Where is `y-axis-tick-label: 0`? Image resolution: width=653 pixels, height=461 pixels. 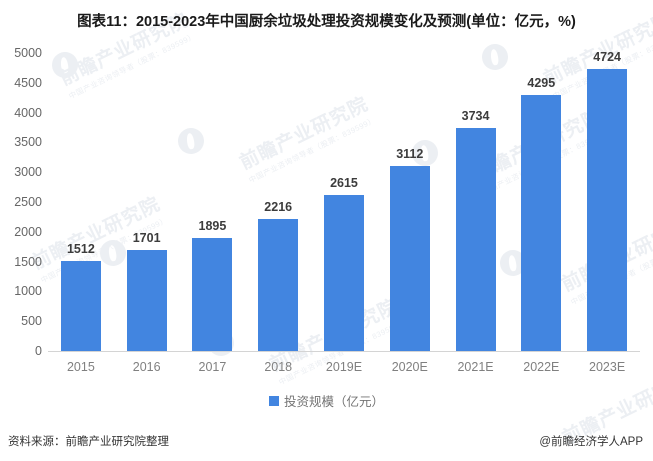 y-axis-tick-label: 0 is located at coordinates (38, 351).